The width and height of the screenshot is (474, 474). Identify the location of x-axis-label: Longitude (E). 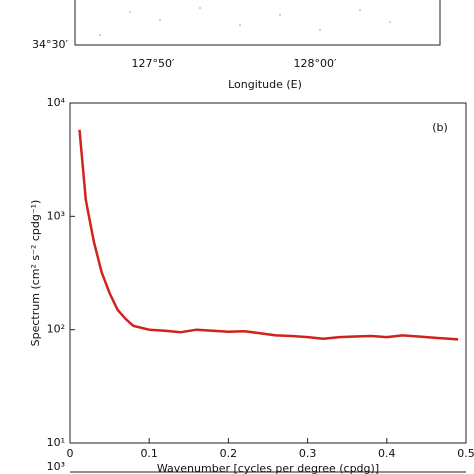
(265, 84).